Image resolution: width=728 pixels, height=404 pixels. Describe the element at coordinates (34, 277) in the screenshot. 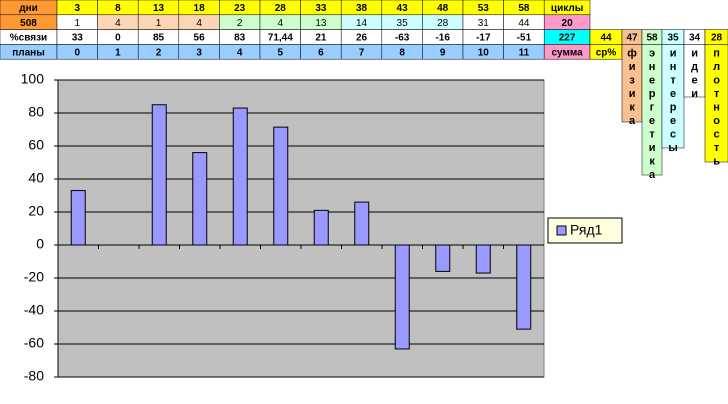

I see `y-tick-label: -20` at that location.